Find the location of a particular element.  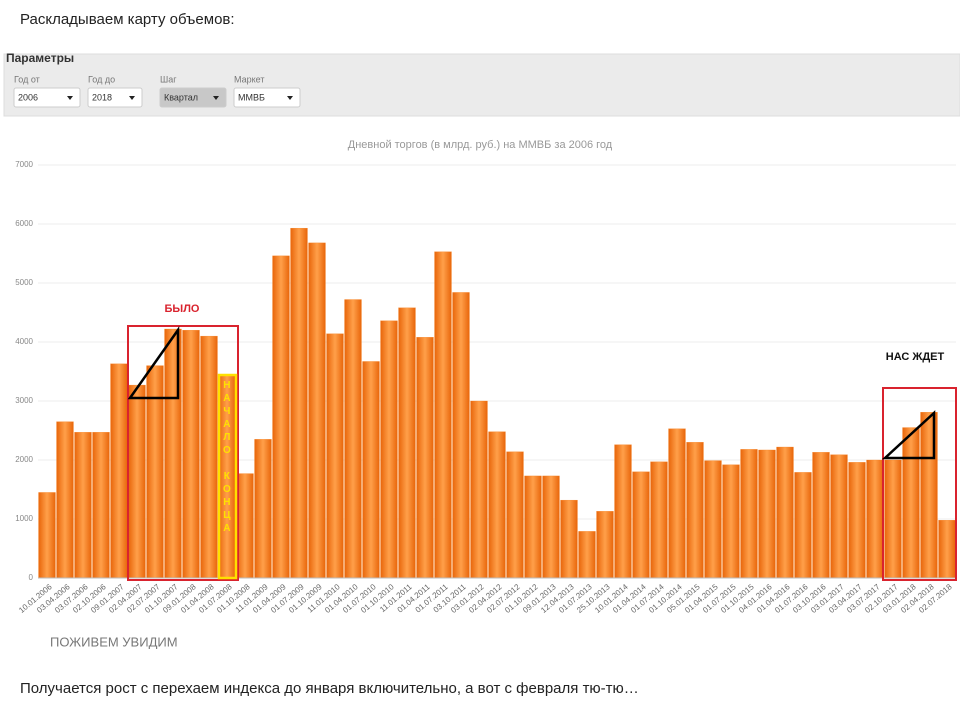

y-tick-label: 2000 is located at coordinates (24, 459).